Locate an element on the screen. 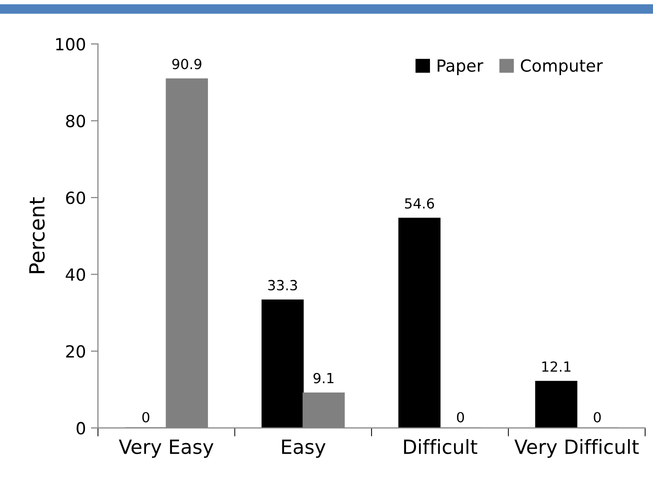 The height and width of the screenshot is (483, 653). data-label: 33.3 is located at coordinates (282, 285).